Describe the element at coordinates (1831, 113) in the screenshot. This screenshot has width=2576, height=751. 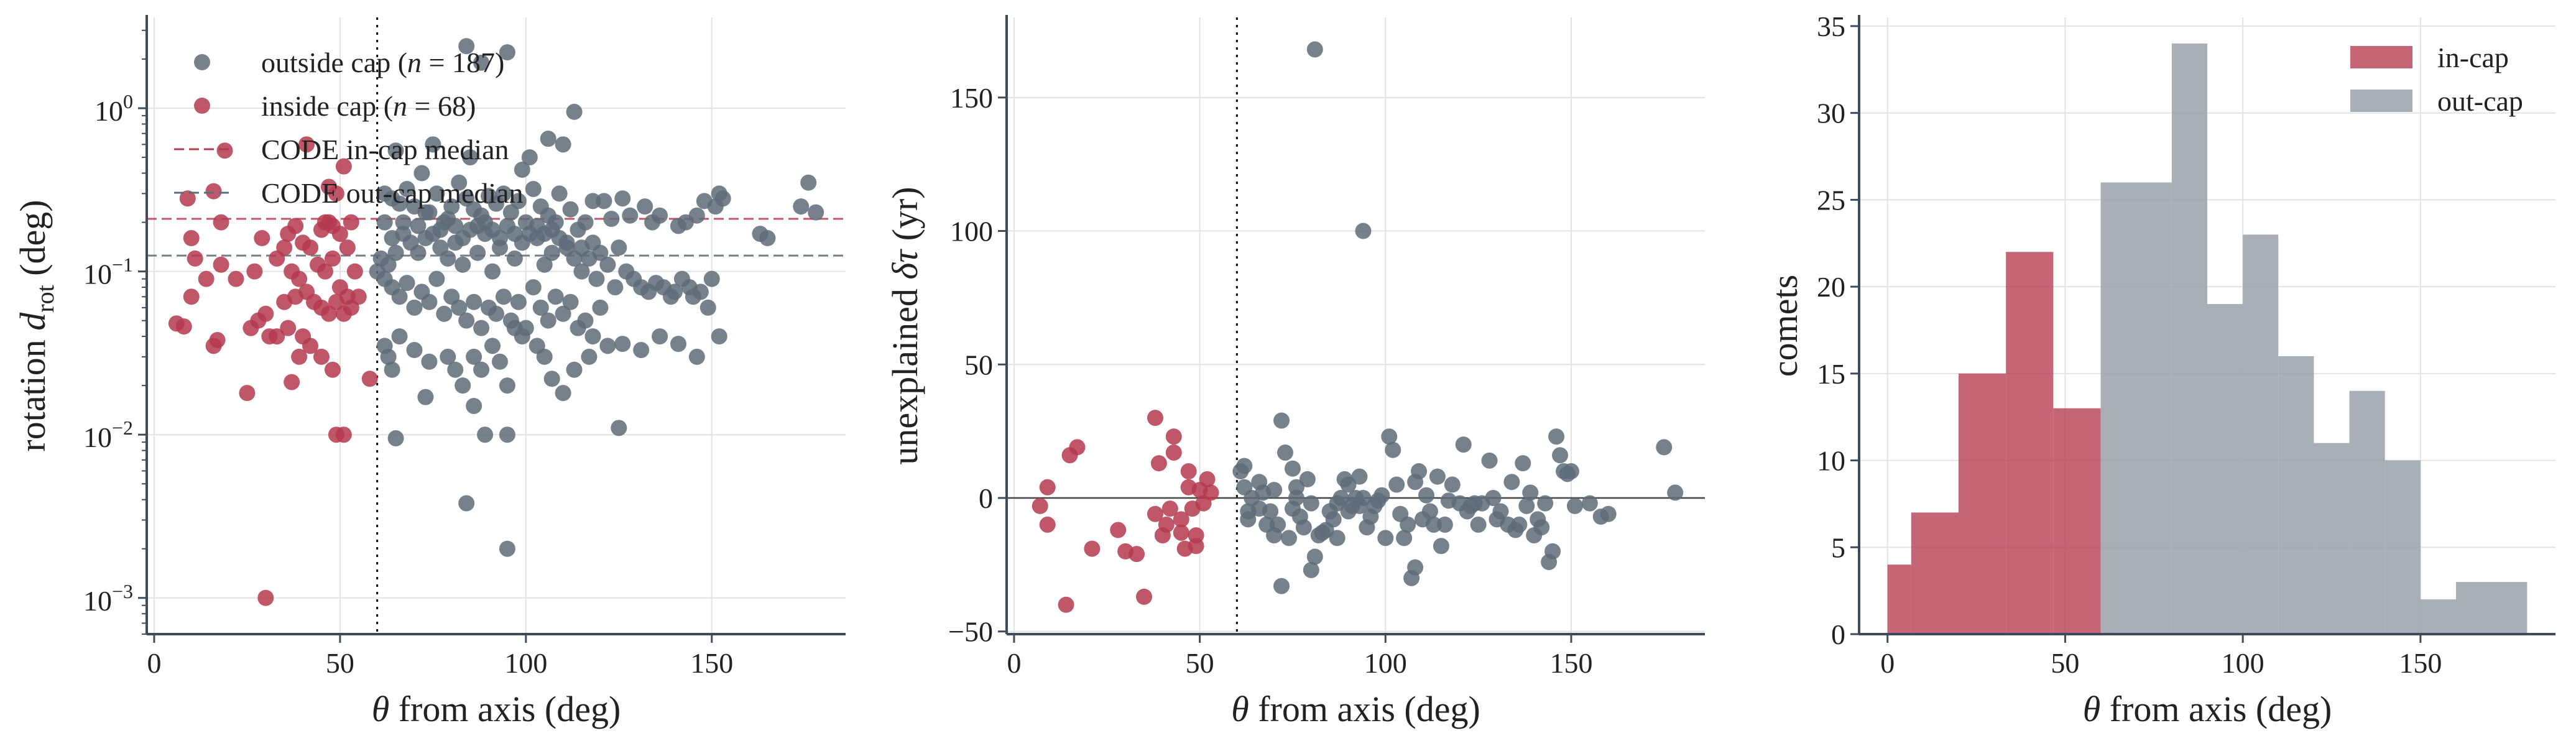
I see `y-tick-label: 30` at that location.